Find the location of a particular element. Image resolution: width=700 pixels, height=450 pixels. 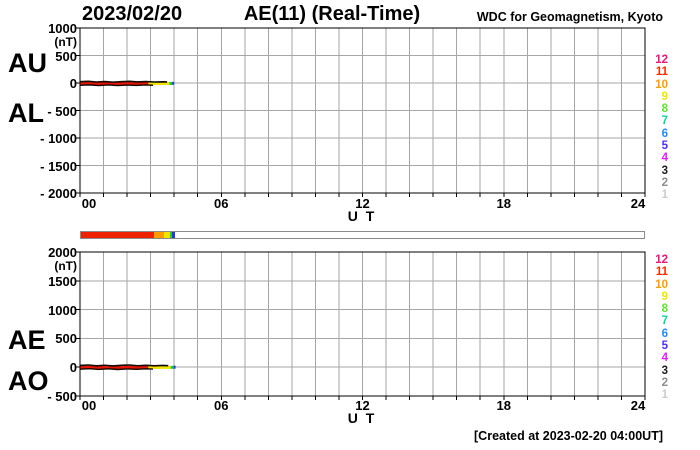

plot-title: AE(11) (Real-Time) is located at coordinates (332, 14).